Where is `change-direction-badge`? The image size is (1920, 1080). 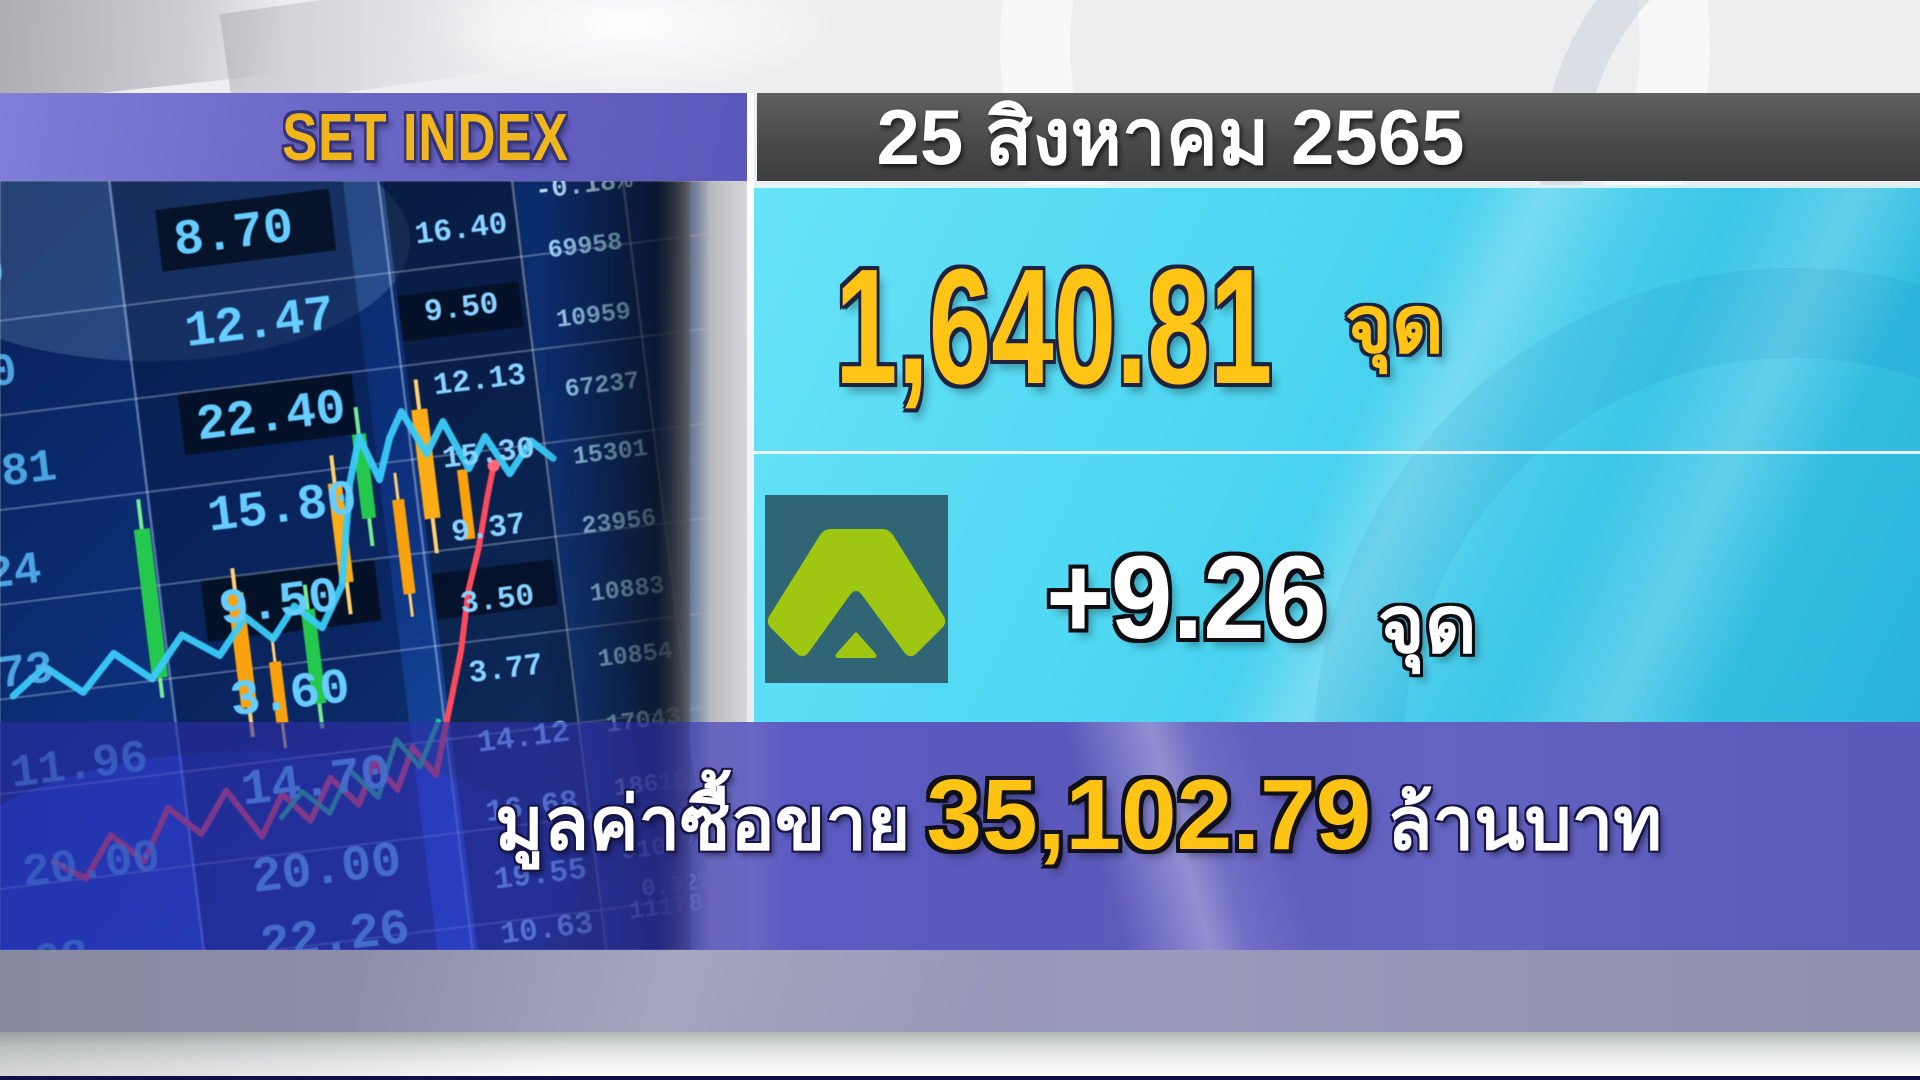 change-direction-badge is located at coordinates (856, 589).